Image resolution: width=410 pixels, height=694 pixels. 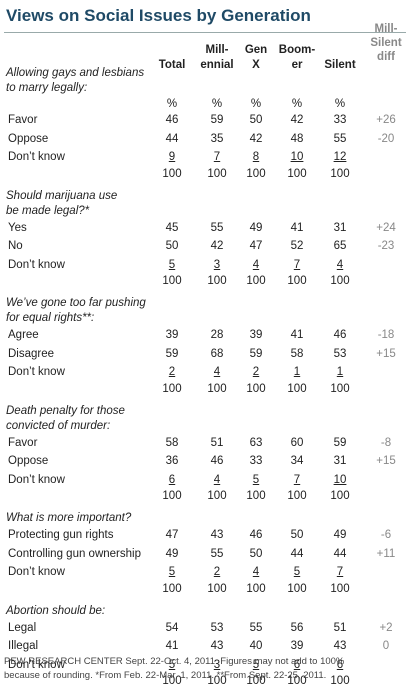 I want to click on diff-value: +24, so click(x=386, y=227).